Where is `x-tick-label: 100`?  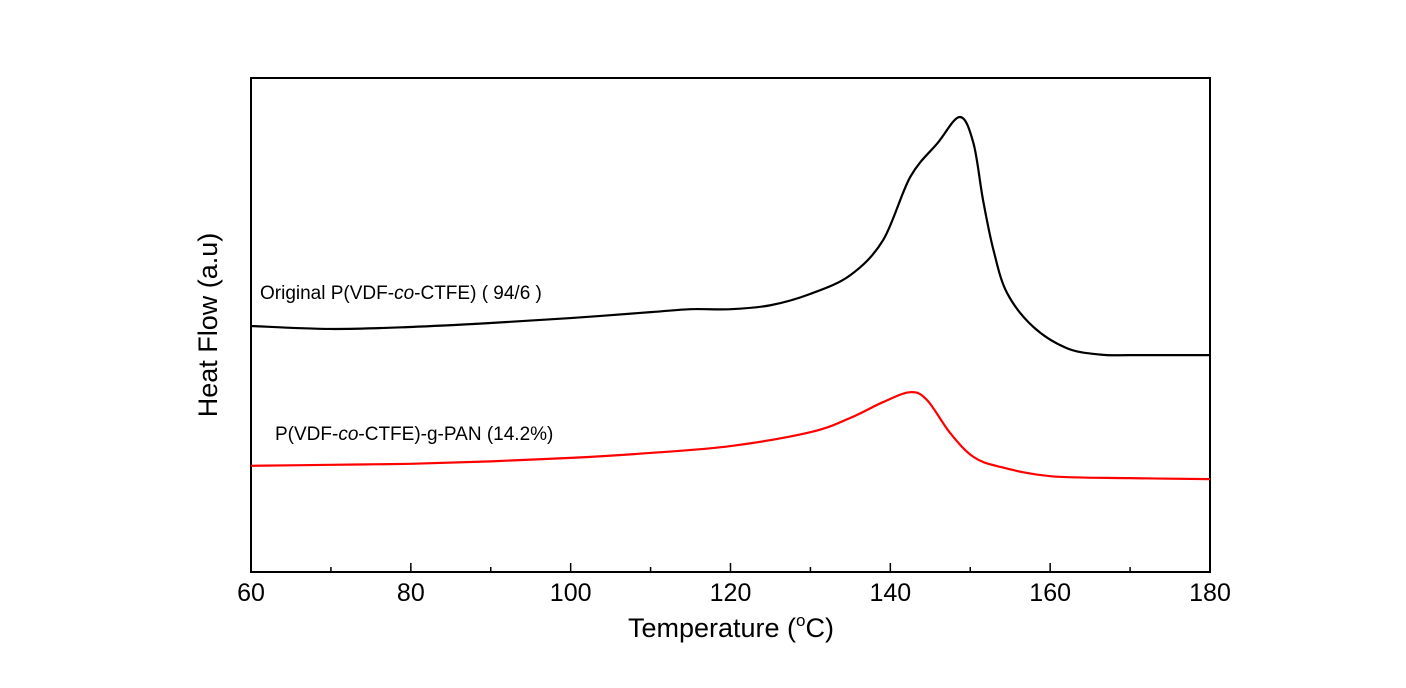 x-tick-label: 100 is located at coordinates (571, 593).